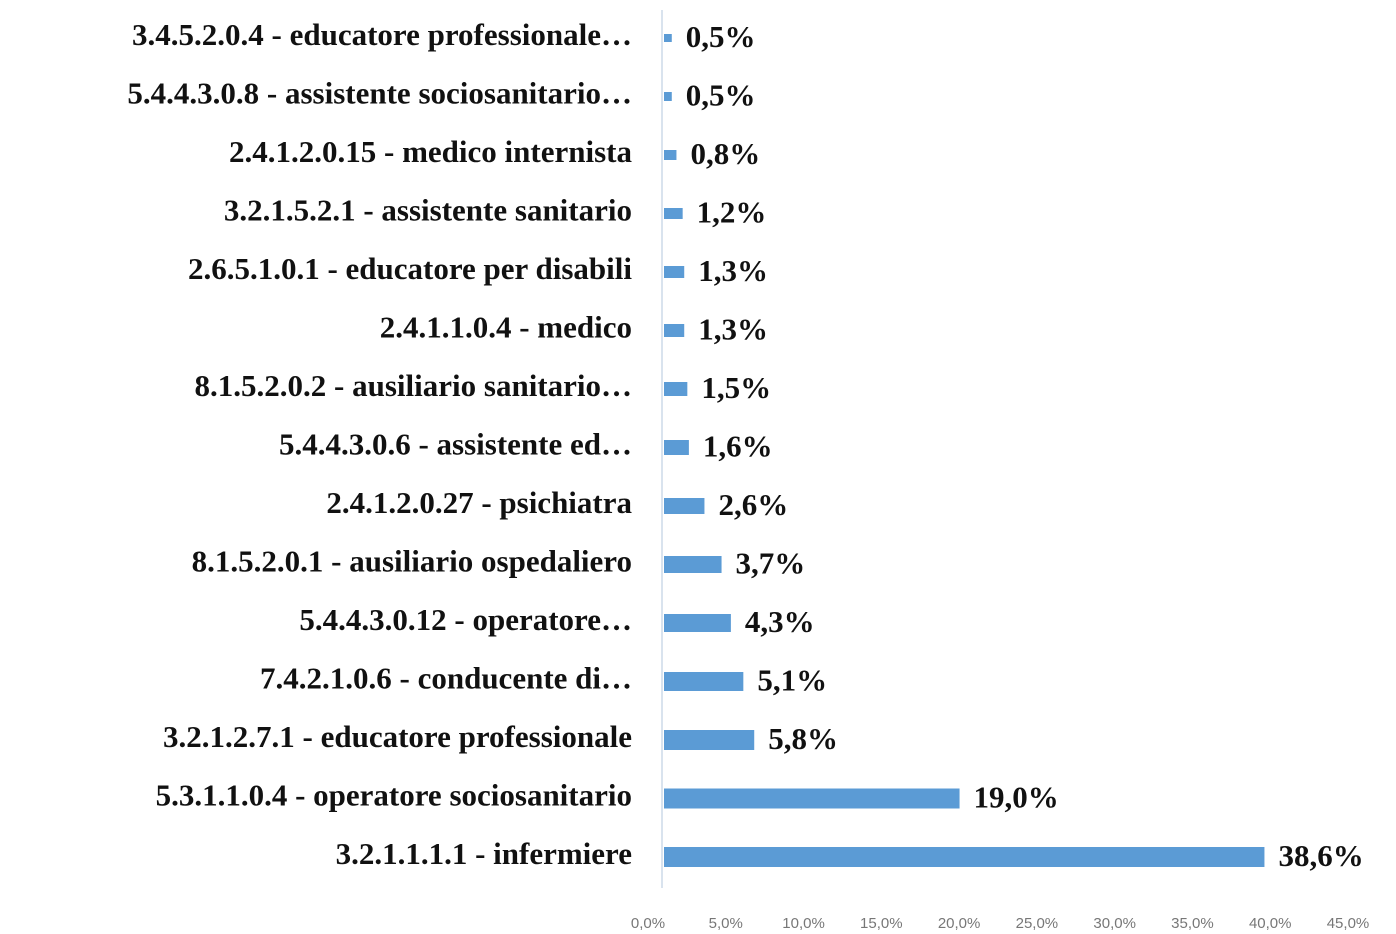 This screenshot has width=1396, height=934. I want to click on value-label: 1,2%, so click(732, 212).